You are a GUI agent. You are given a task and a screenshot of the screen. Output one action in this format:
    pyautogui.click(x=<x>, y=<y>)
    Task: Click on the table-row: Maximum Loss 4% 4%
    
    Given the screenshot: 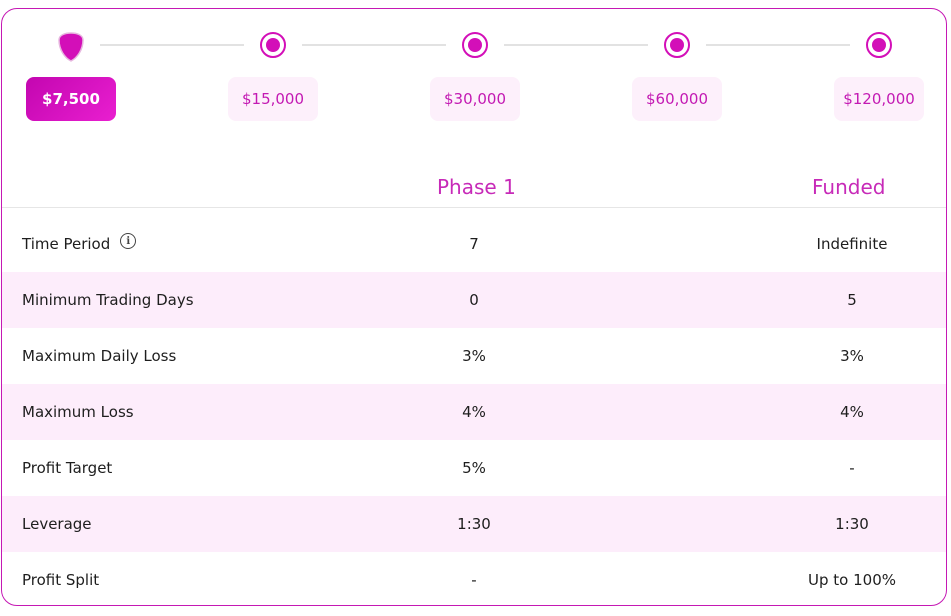 What is the action you would take?
    pyautogui.click(x=474, y=412)
    